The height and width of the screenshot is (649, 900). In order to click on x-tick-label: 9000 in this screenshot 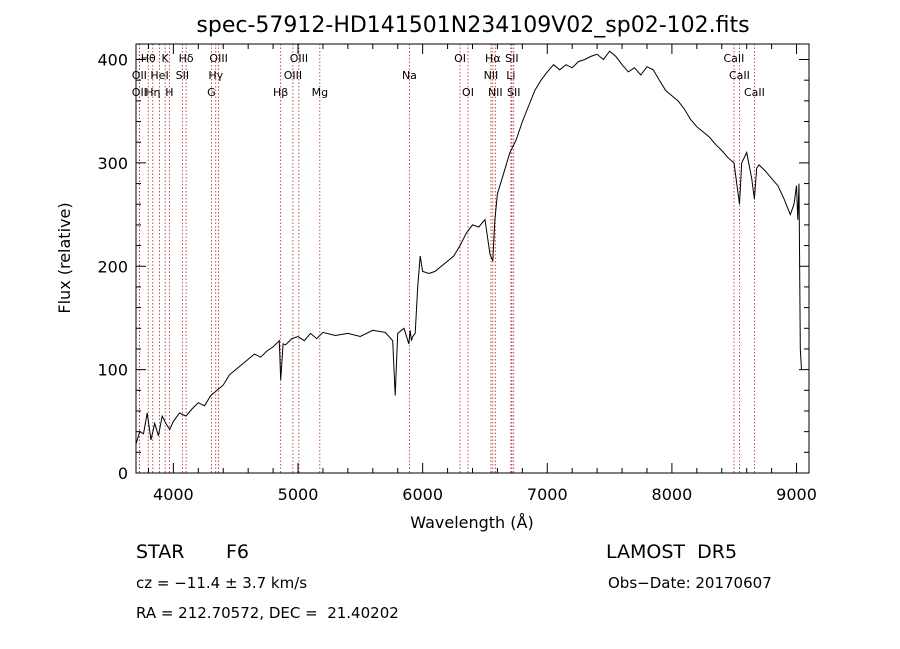, I will do `click(796, 494)`.